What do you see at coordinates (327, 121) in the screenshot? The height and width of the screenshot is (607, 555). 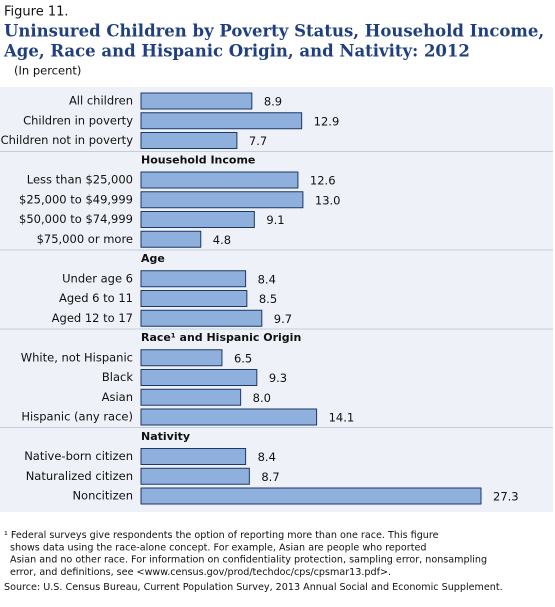 I see `value-label: 12.9` at bounding box center [327, 121].